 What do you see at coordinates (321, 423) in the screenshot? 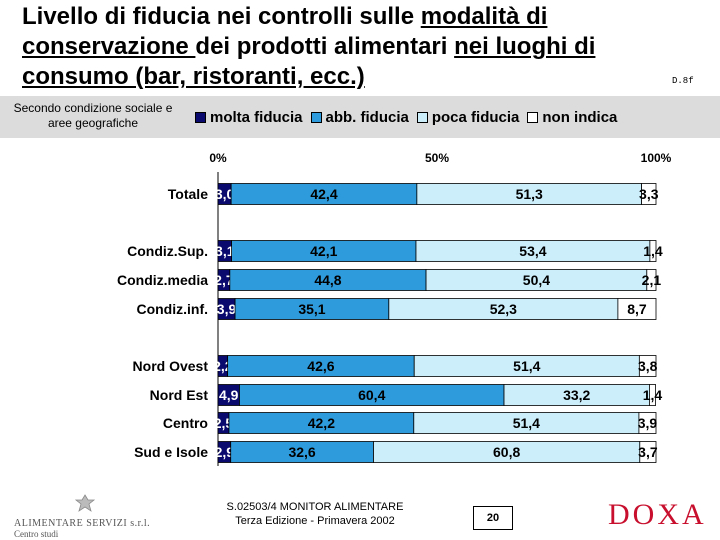
I see `data-label: 42,2` at bounding box center [321, 423].